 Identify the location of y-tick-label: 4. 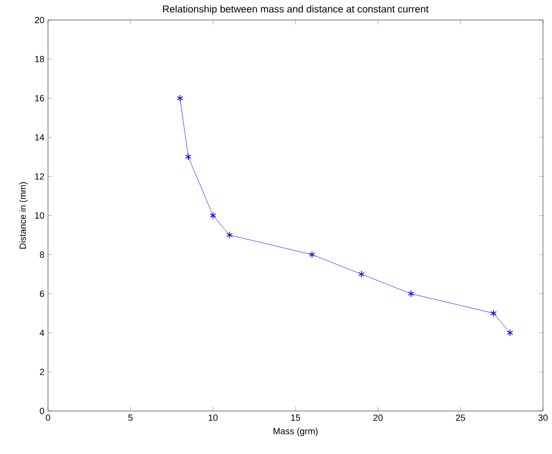
(42, 333).